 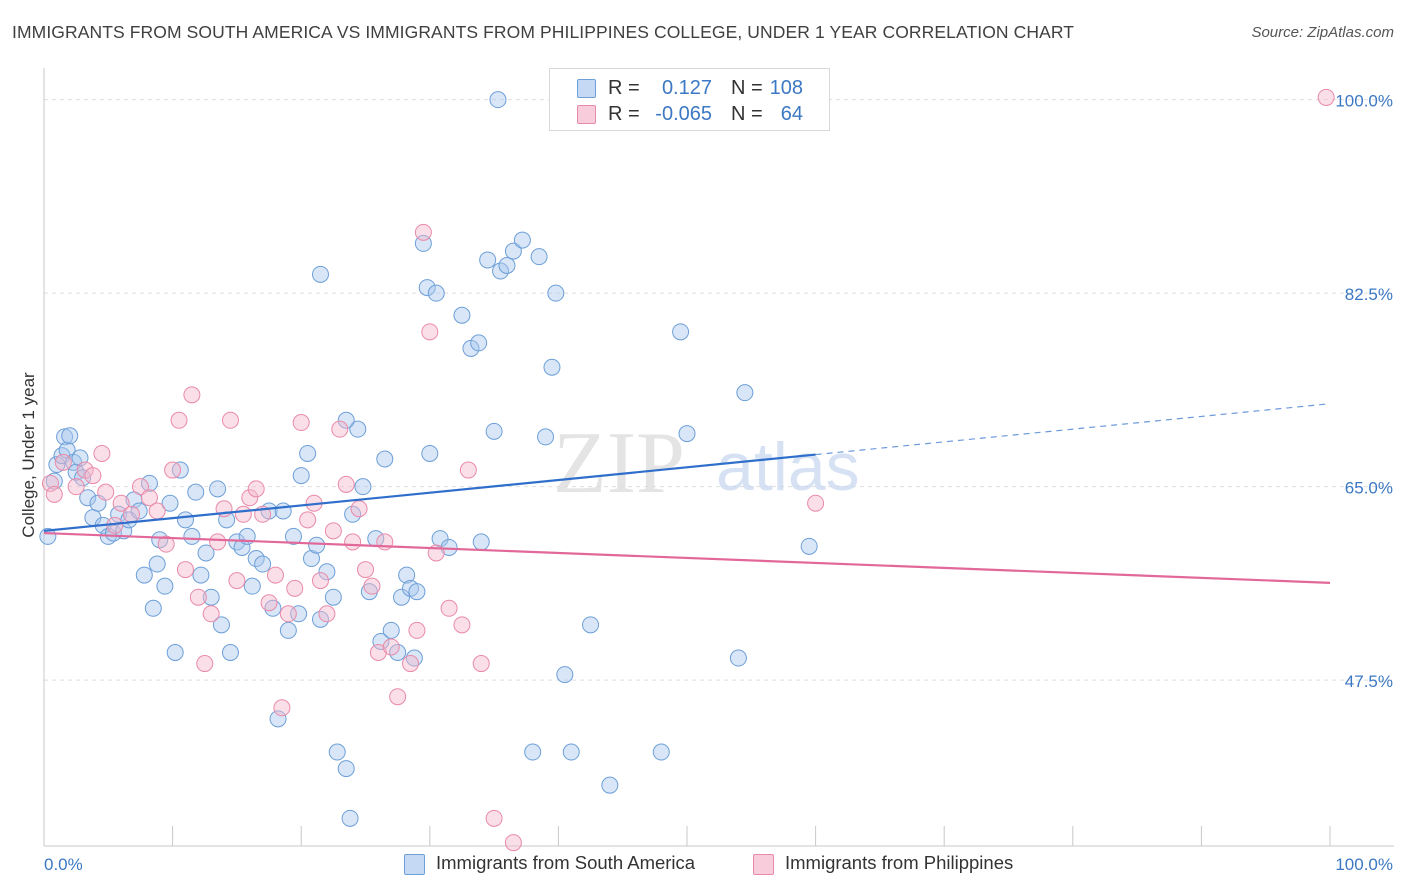 I want to click on x-tick-label: 100.0%, so click(x=1364, y=864).